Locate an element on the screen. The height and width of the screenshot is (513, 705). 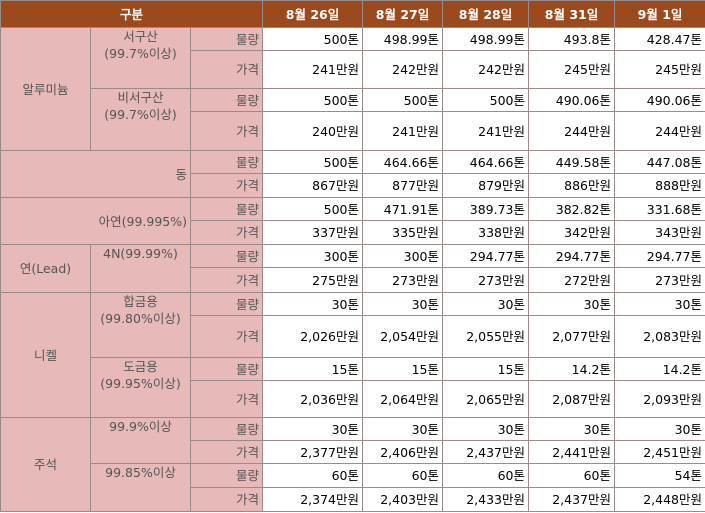
value-cell: 493.8톤 is located at coordinates (572, 39).